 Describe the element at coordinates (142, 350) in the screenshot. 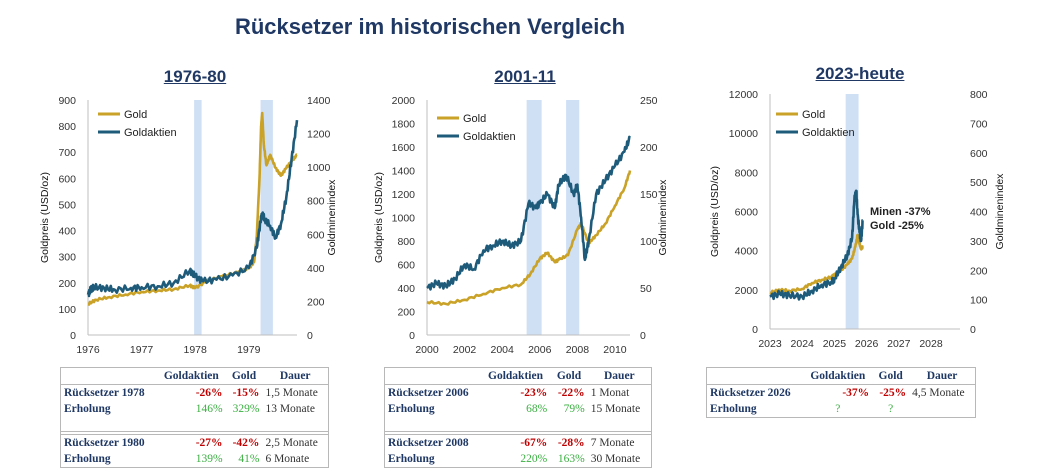

I see `x-tick-label: 1977` at that location.